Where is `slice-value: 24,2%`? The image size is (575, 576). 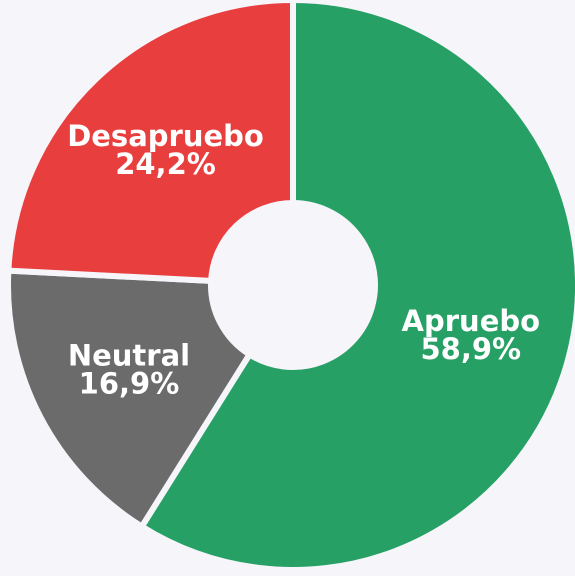
slice-value: 24,2% is located at coordinates (165, 164).